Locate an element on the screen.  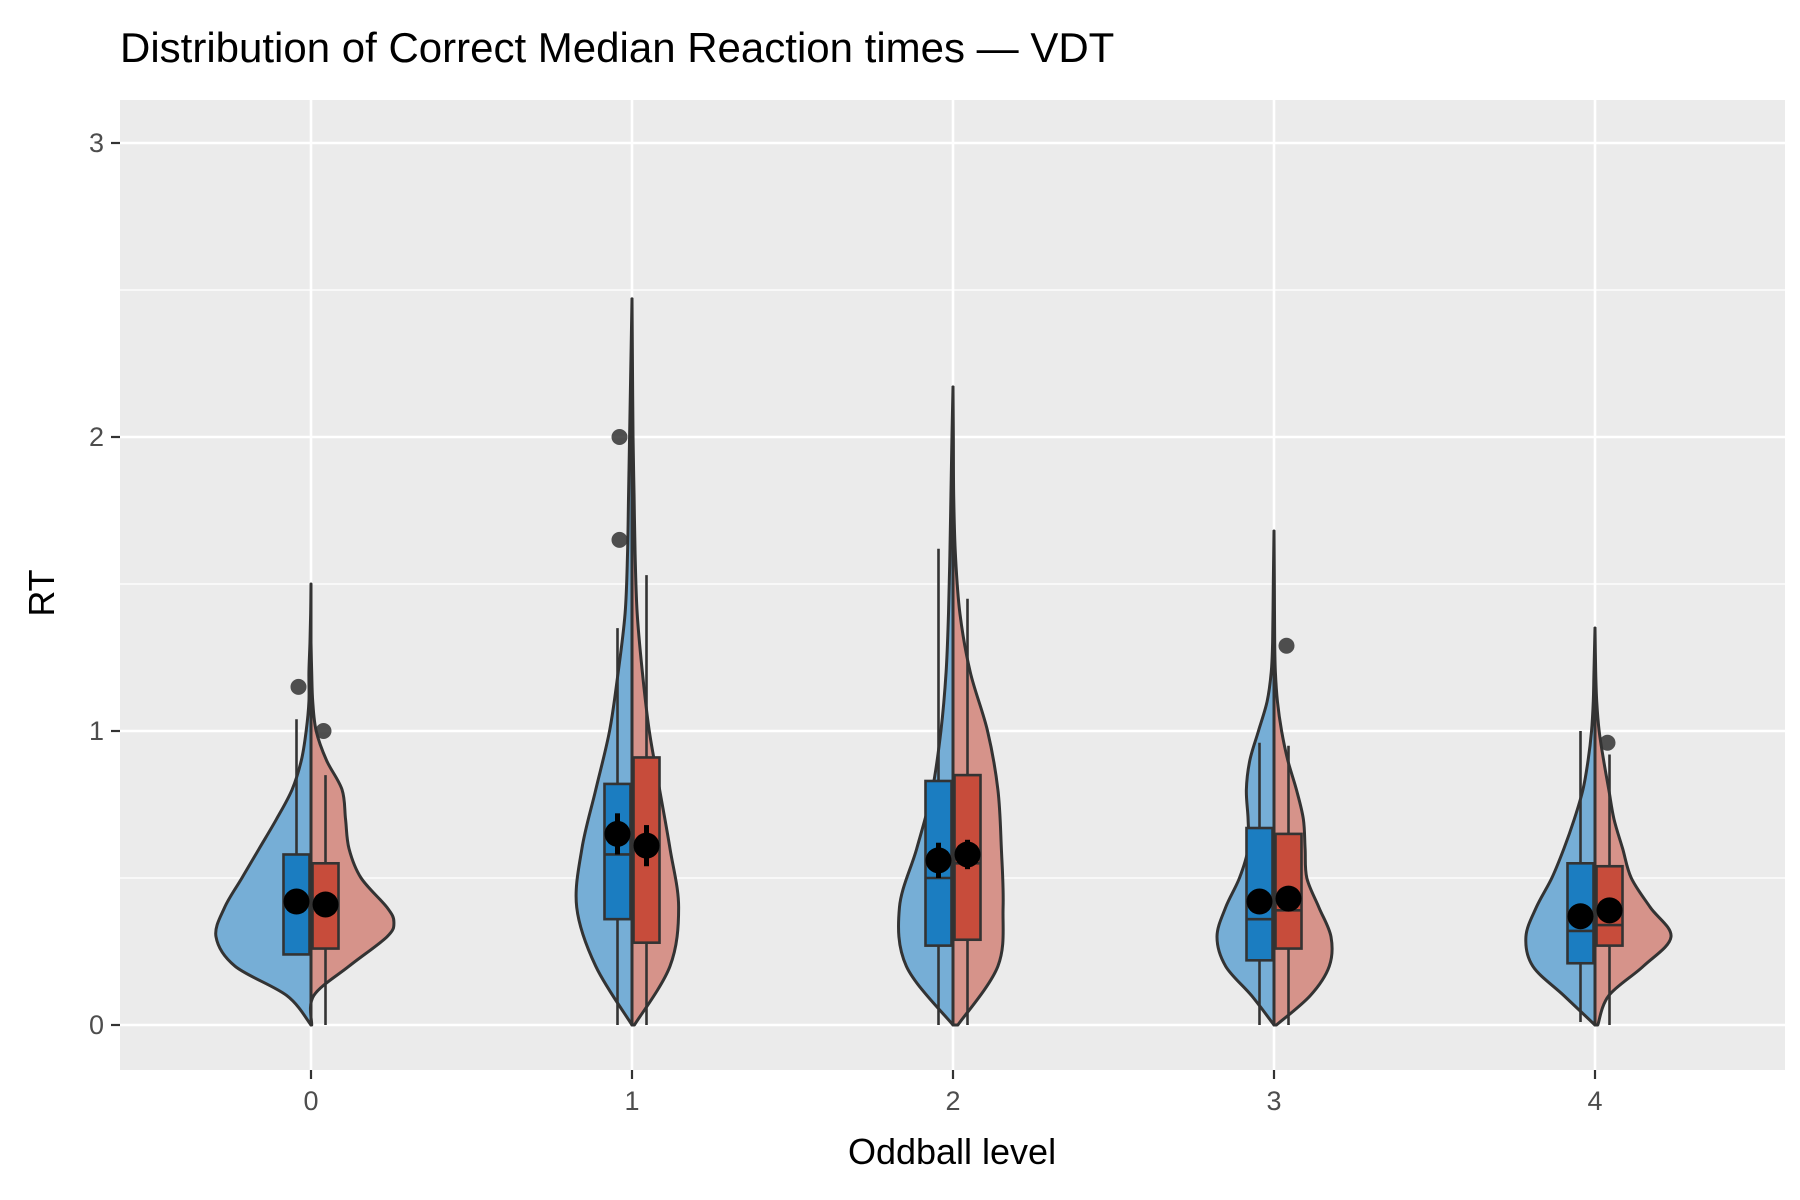
y-tick-label: 2 is located at coordinates (96, 437).